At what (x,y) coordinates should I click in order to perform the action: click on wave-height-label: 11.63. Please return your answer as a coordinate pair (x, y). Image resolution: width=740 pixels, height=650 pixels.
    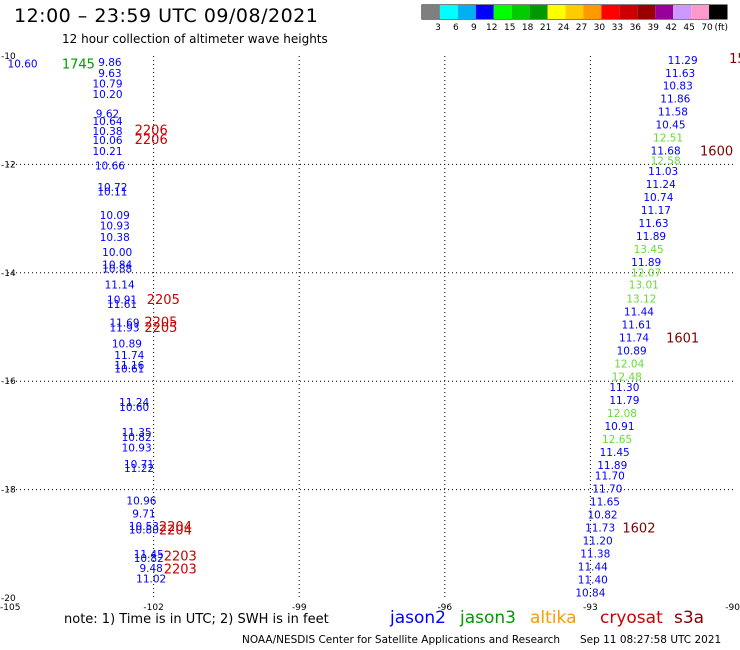
    Looking at the image, I should click on (680, 74).